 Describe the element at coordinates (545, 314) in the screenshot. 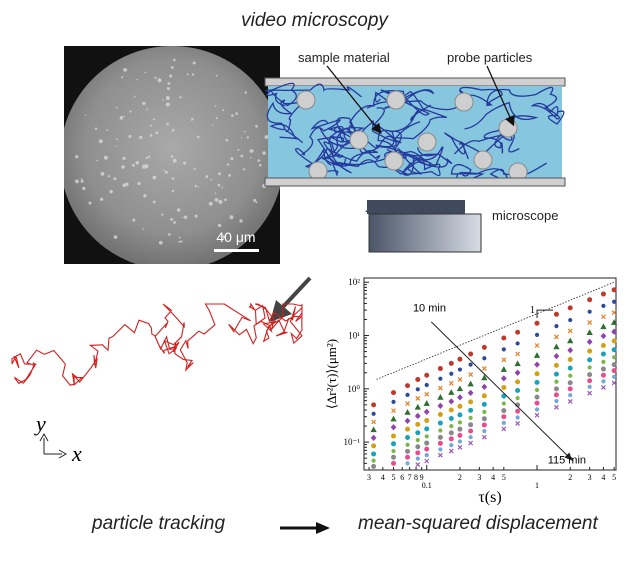

I see `slope-triangle` at that location.